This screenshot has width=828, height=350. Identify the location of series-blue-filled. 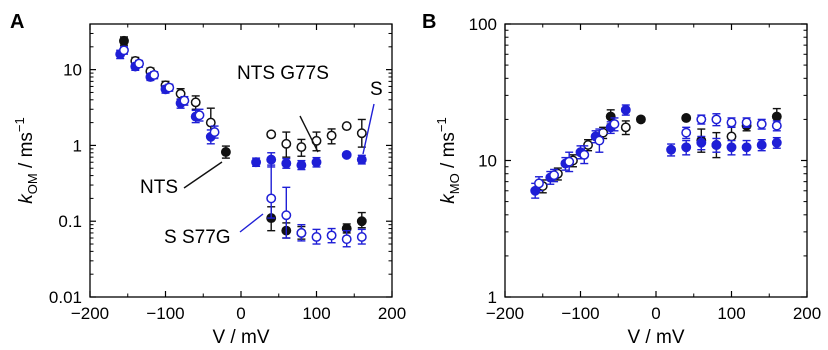
(656, 151).